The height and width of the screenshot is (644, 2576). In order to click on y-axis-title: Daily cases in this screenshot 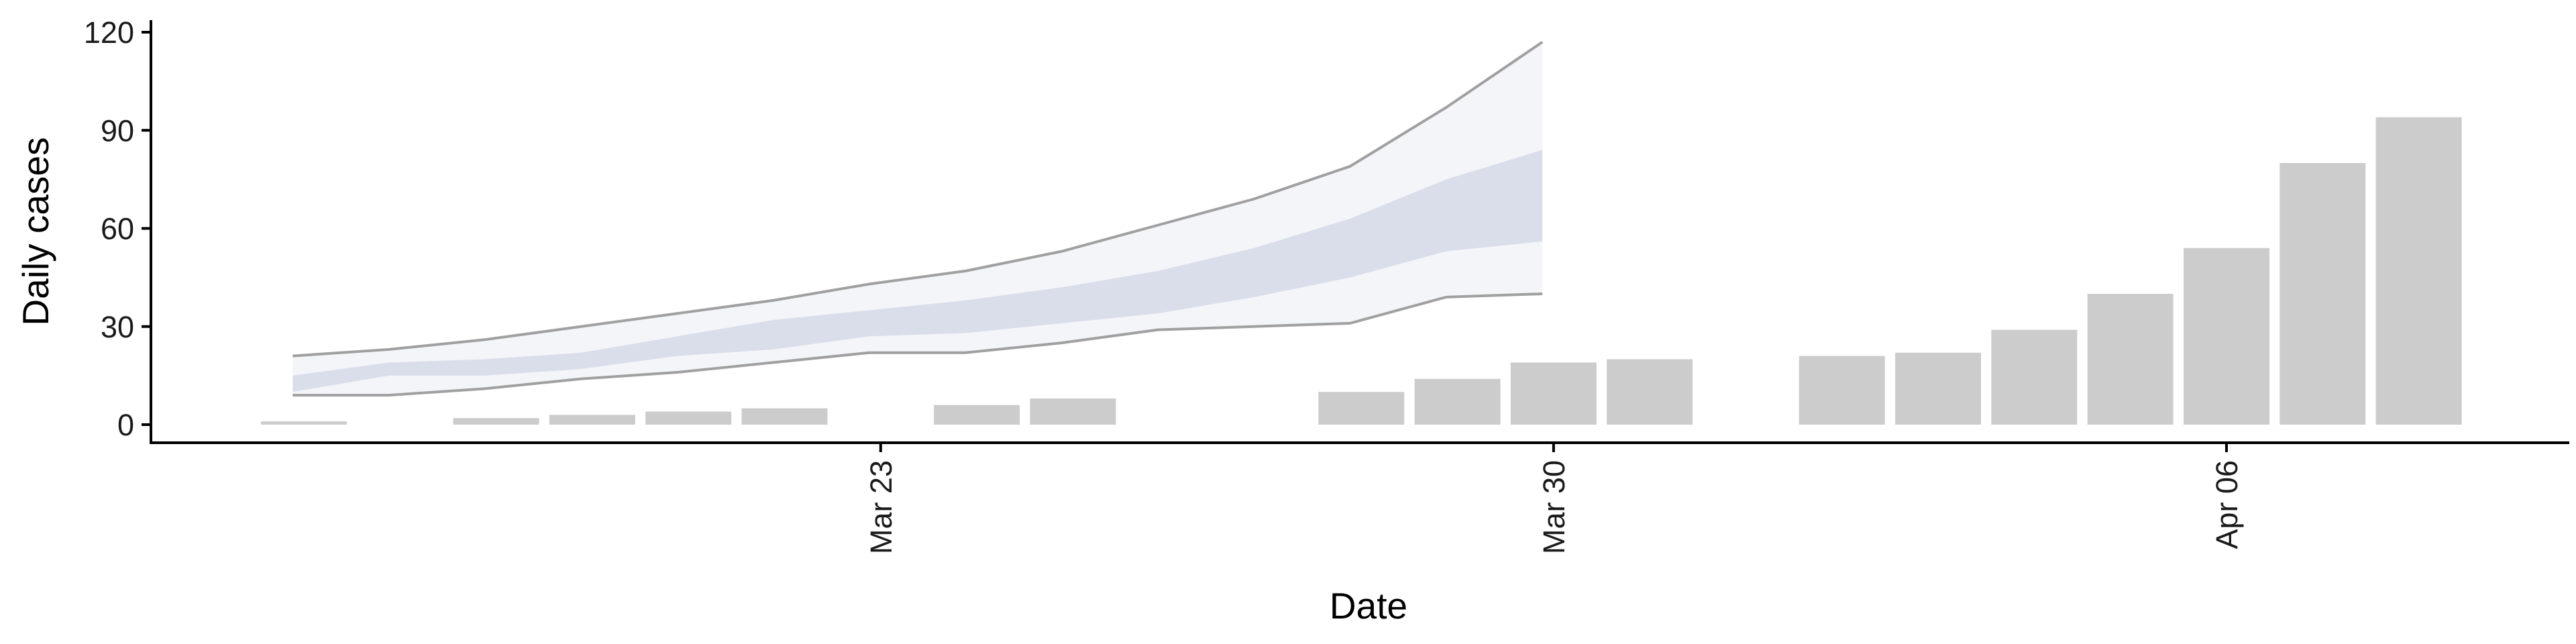, I will do `click(35, 231)`.